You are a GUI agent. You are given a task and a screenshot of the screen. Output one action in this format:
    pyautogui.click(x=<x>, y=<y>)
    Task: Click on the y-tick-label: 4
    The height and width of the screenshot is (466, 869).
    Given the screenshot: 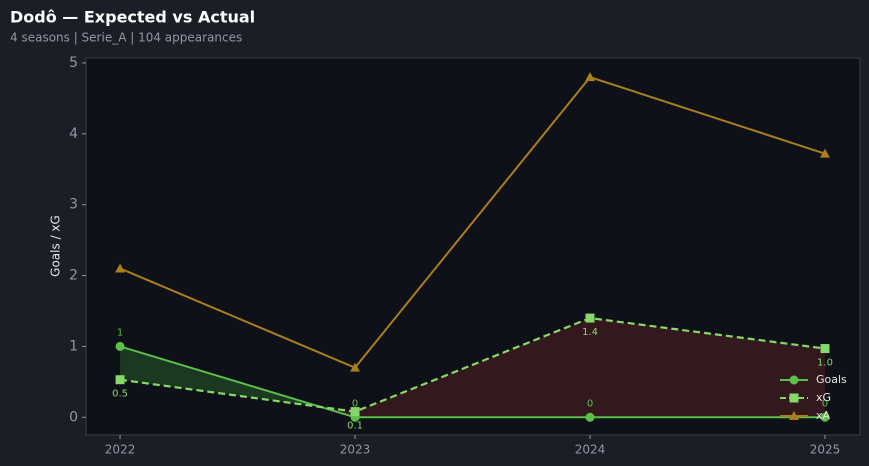 What is the action you would take?
    pyautogui.click(x=73, y=134)
    